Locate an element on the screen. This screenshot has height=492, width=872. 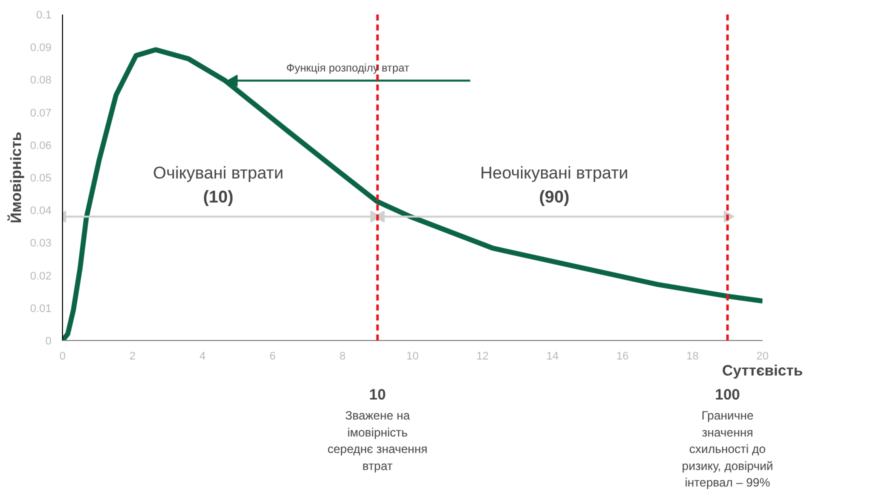
x-tick-label: 2 is located at coordinates (132, 356).